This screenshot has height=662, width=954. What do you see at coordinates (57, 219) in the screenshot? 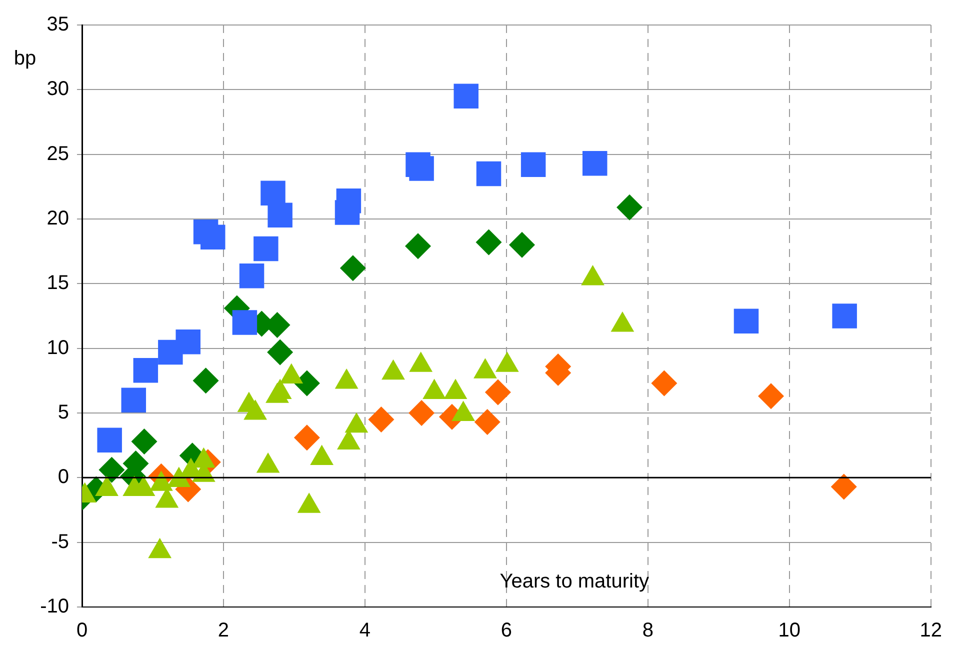
I see `y-tick-label: 20` at bounding box center [57, 219].